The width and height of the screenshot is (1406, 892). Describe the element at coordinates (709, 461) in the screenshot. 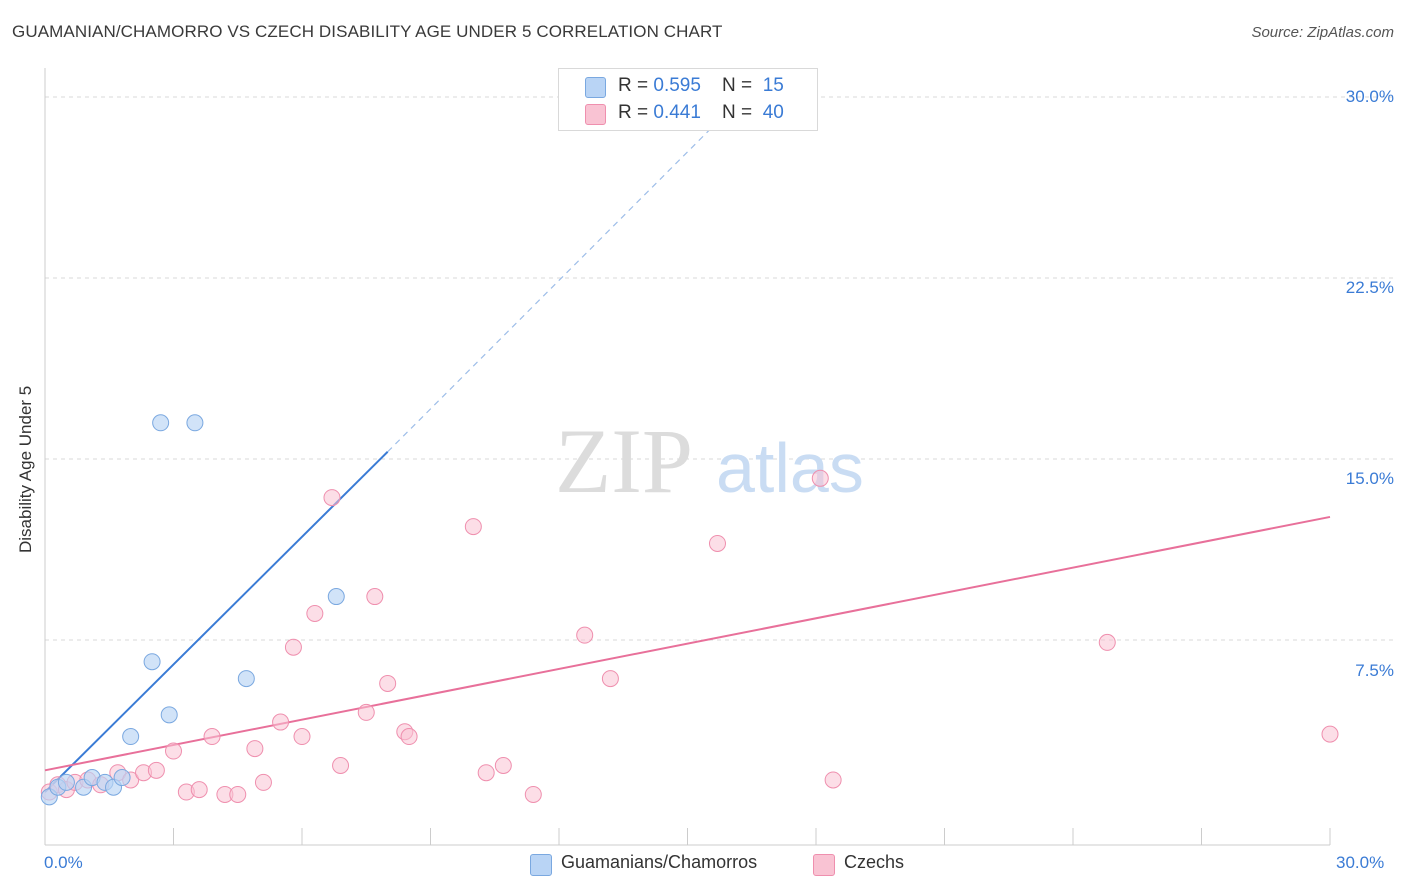

I see `watermark: ZIP atlas` at that location.